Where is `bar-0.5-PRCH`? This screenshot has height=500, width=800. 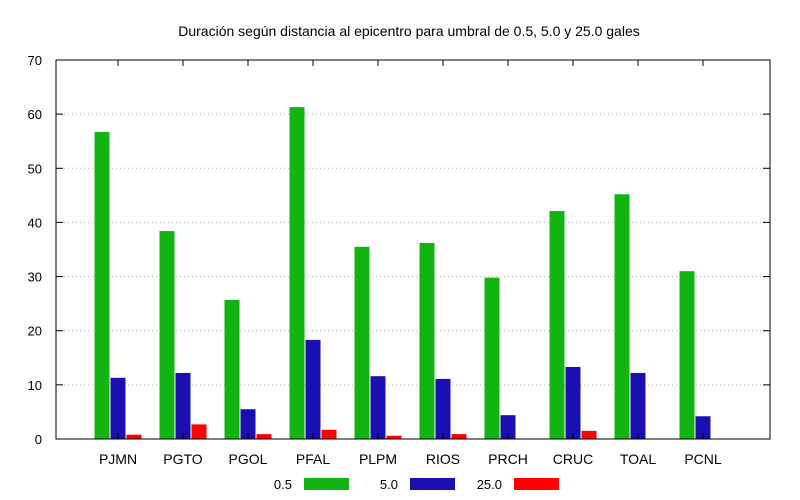
bar-0.5-PRCH is located at coordinates (492, 358).